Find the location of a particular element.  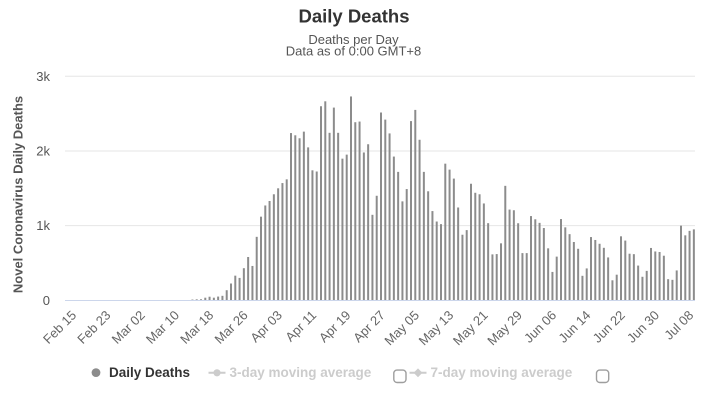

svg-text: 7-day moving average is located at coordinates (502, 372).